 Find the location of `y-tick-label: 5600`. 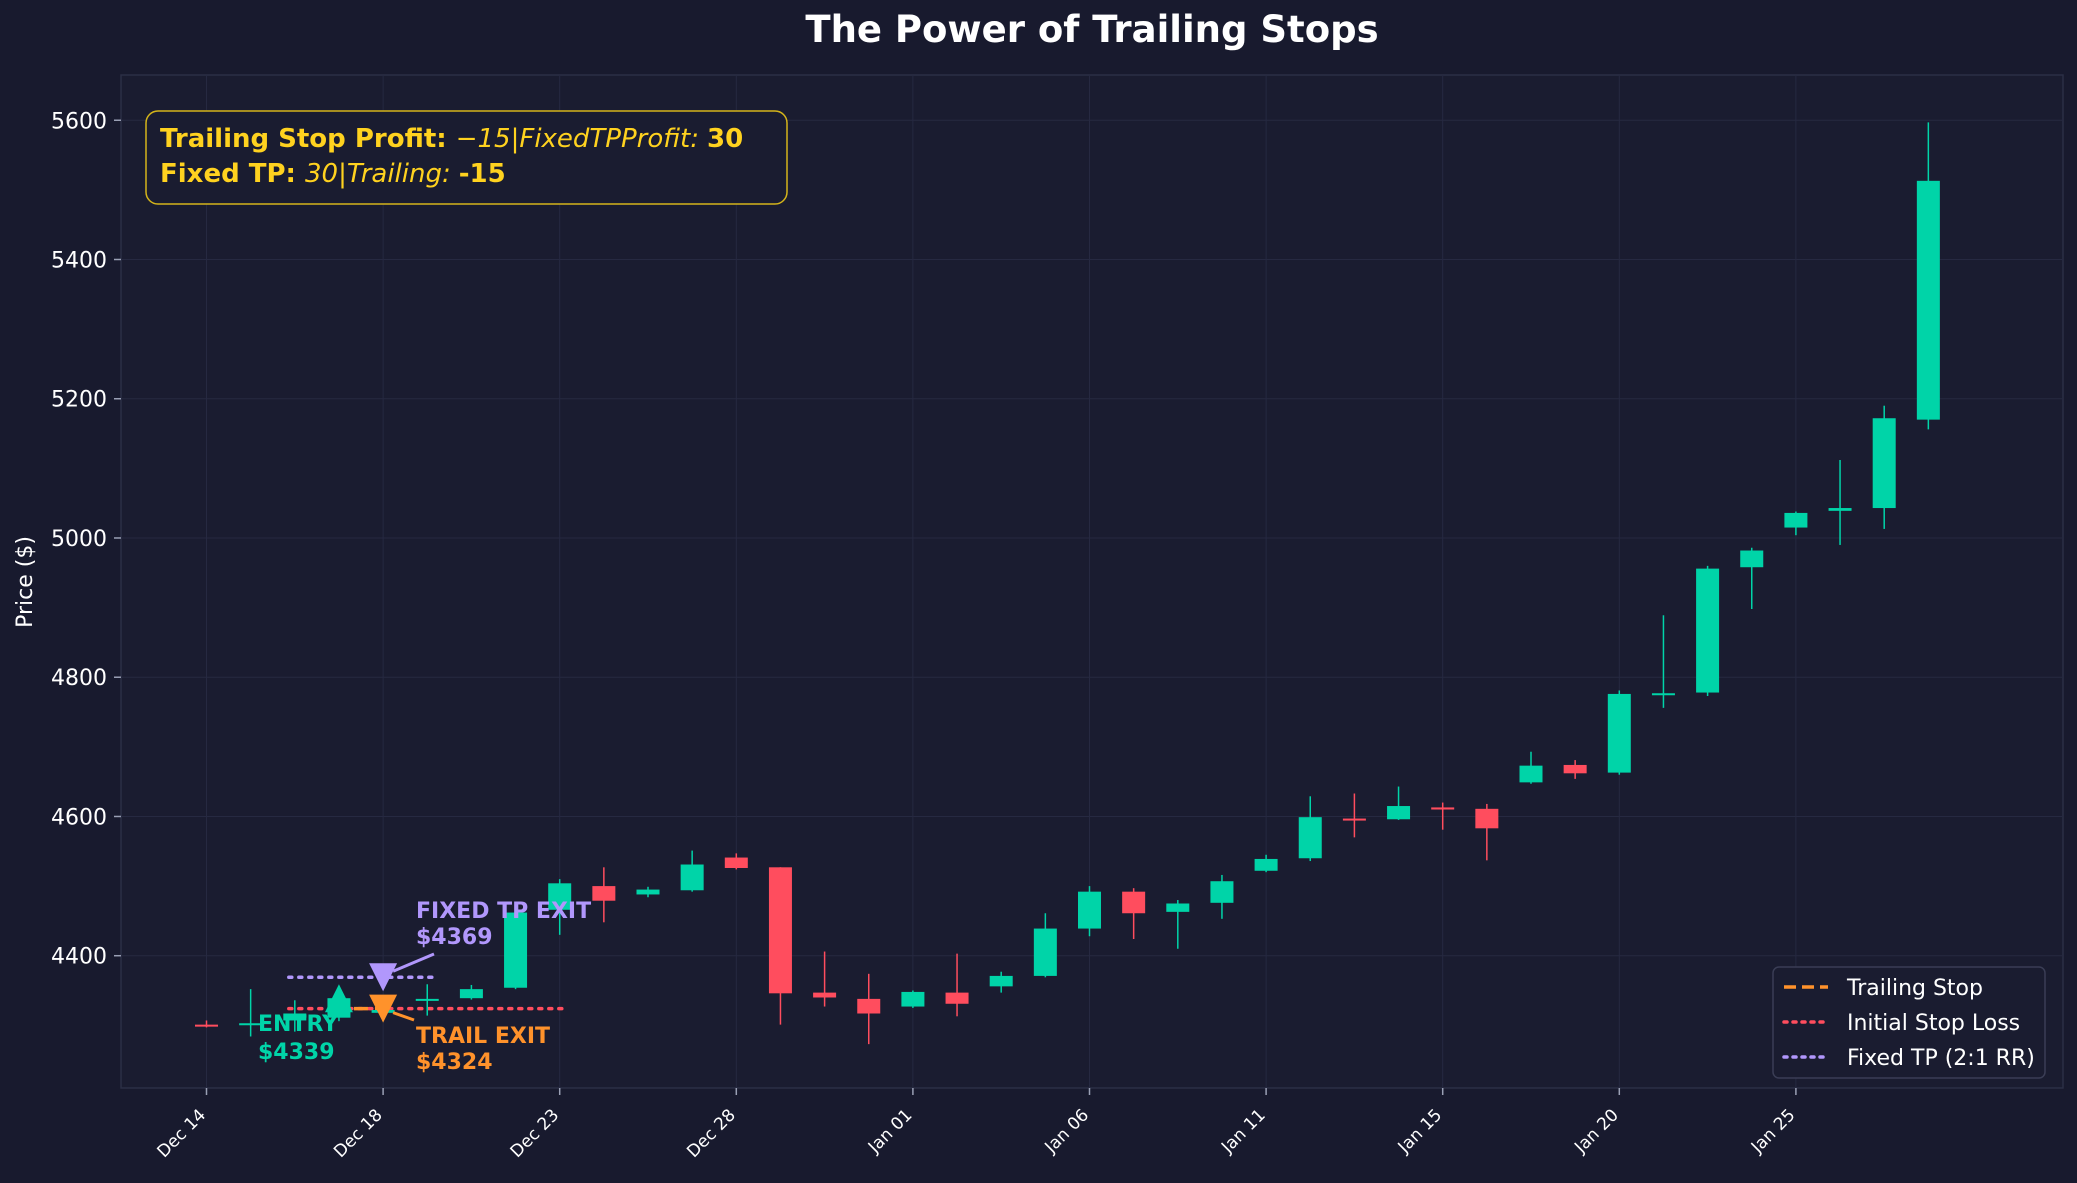

y-tick-label: 5600 is located at coordinates (79, 121).